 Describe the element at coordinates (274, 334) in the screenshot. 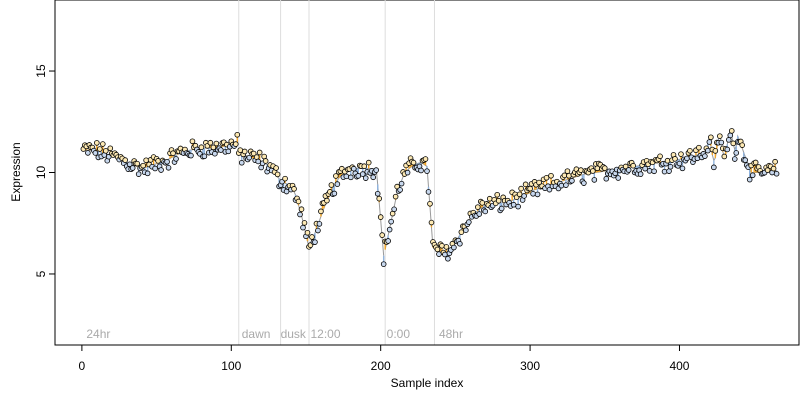

I see `region-labels: 24hr dawn dusk 12:00 0:00 48hr` at that location.